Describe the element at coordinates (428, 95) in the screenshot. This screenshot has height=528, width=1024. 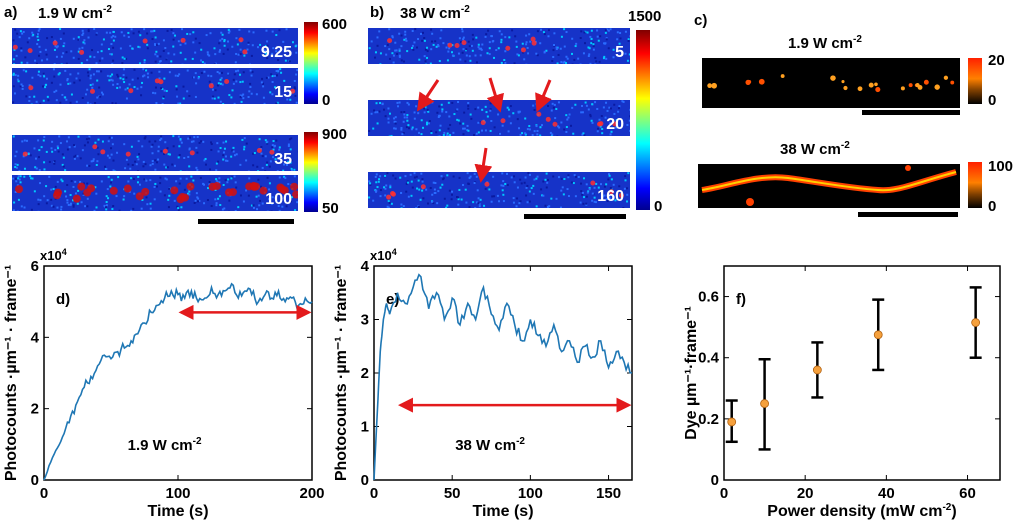
I see `red-arrow` at that location.